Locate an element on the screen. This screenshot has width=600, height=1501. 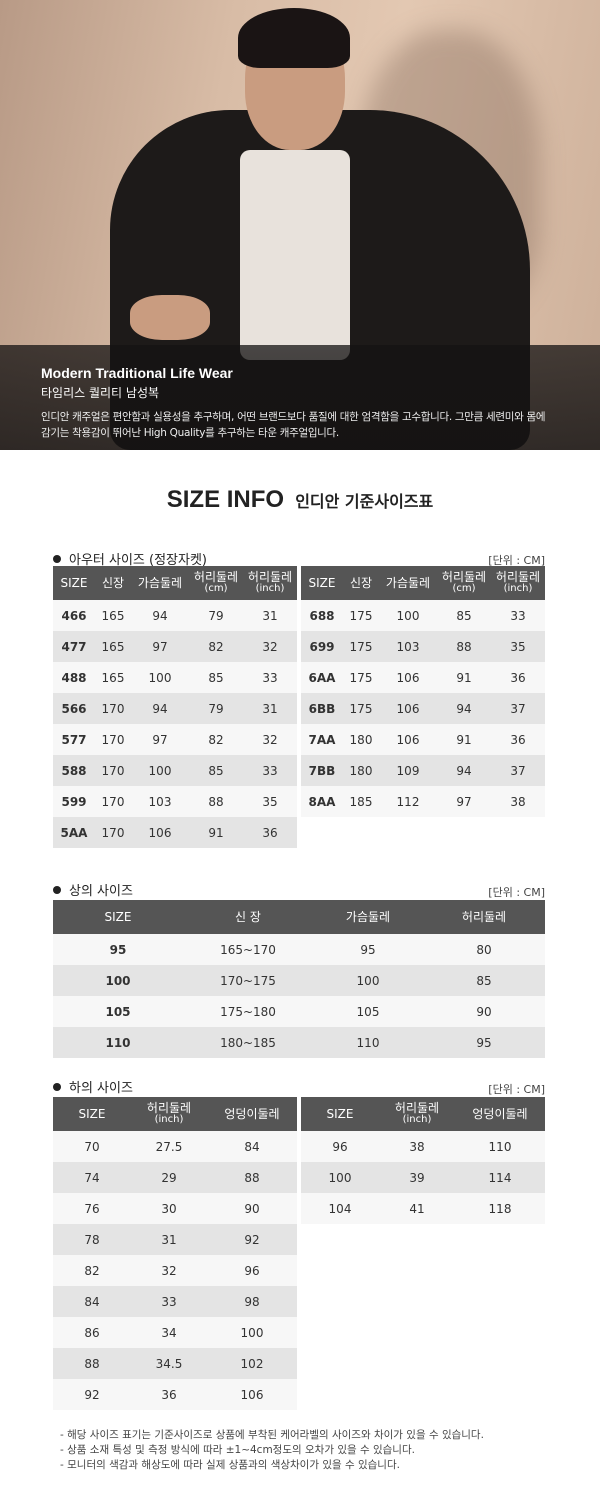
table-cell: 180 is located at coordinates (361, 739).